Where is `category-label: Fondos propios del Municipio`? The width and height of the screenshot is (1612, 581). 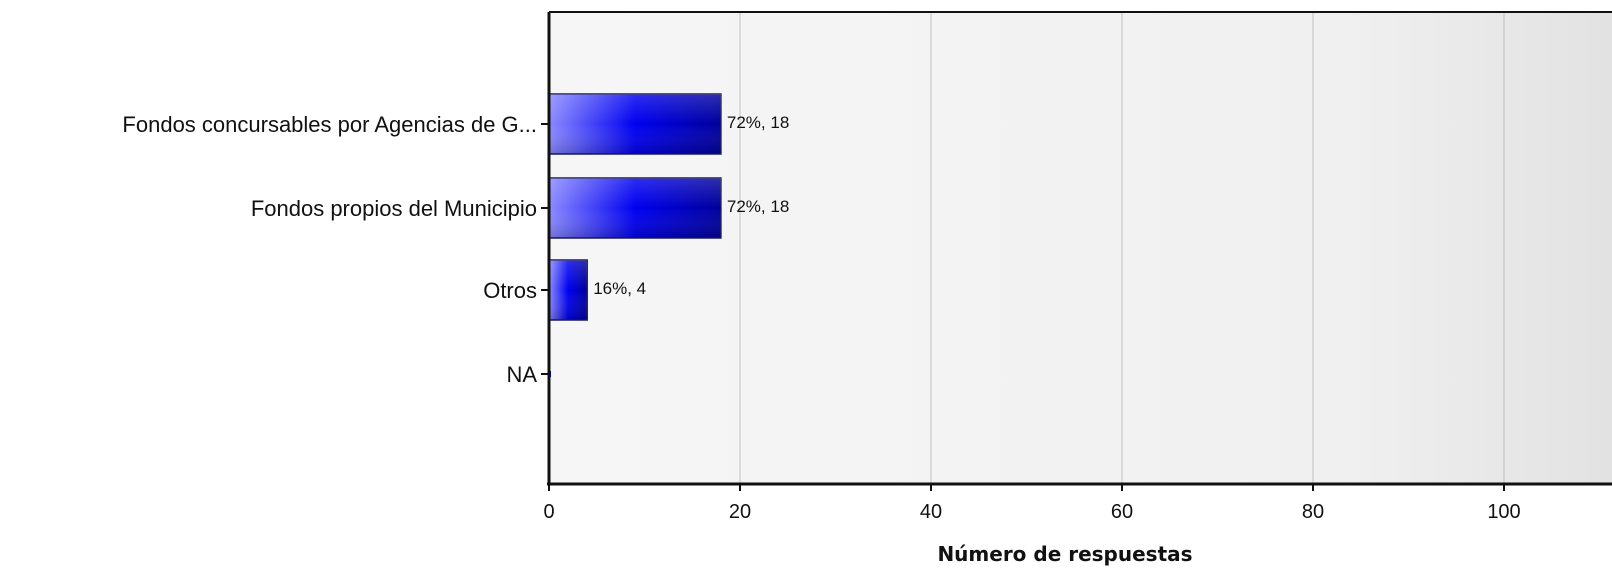
category-label: Fondos propios del Municipio is located at coordinates (394, 208).